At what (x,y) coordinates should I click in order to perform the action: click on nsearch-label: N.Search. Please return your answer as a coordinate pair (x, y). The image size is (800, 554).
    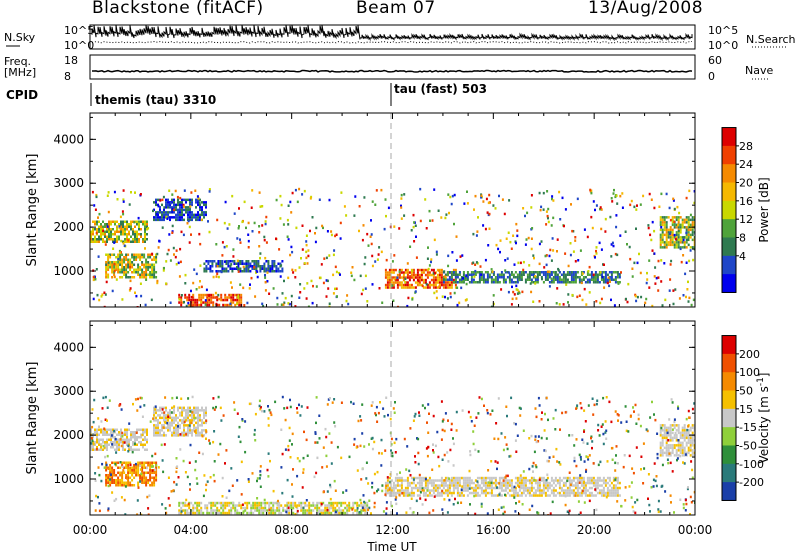
    Looking at the image, I should click on (771, 39).